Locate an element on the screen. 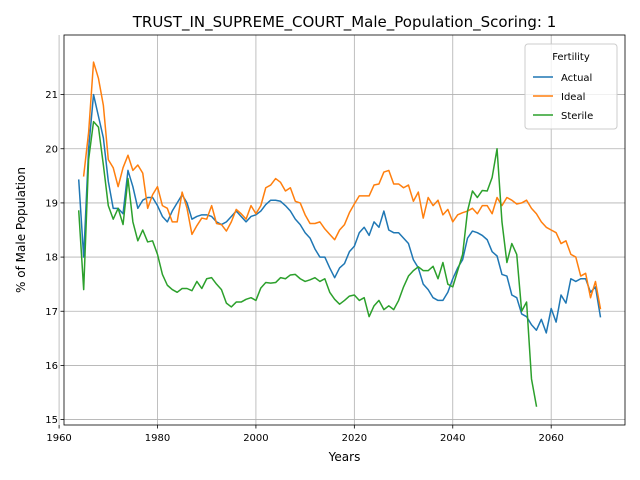 Image resolution: width=640 pixels, height=480 pixels. legend-title: Fertility is located at coordinates (571, 57).